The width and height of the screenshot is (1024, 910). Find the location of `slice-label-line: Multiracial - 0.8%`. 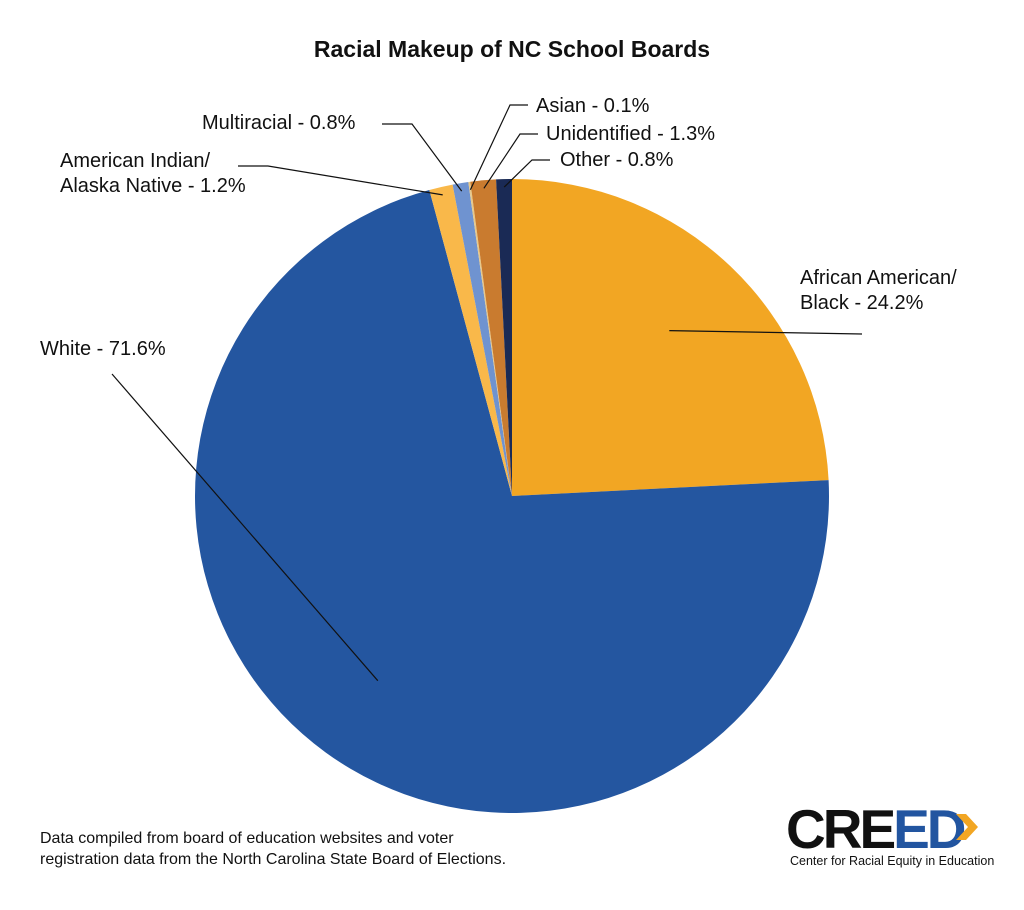

slice-label-line: Multiracial - 0.8% is located at coordinates (279, 123).